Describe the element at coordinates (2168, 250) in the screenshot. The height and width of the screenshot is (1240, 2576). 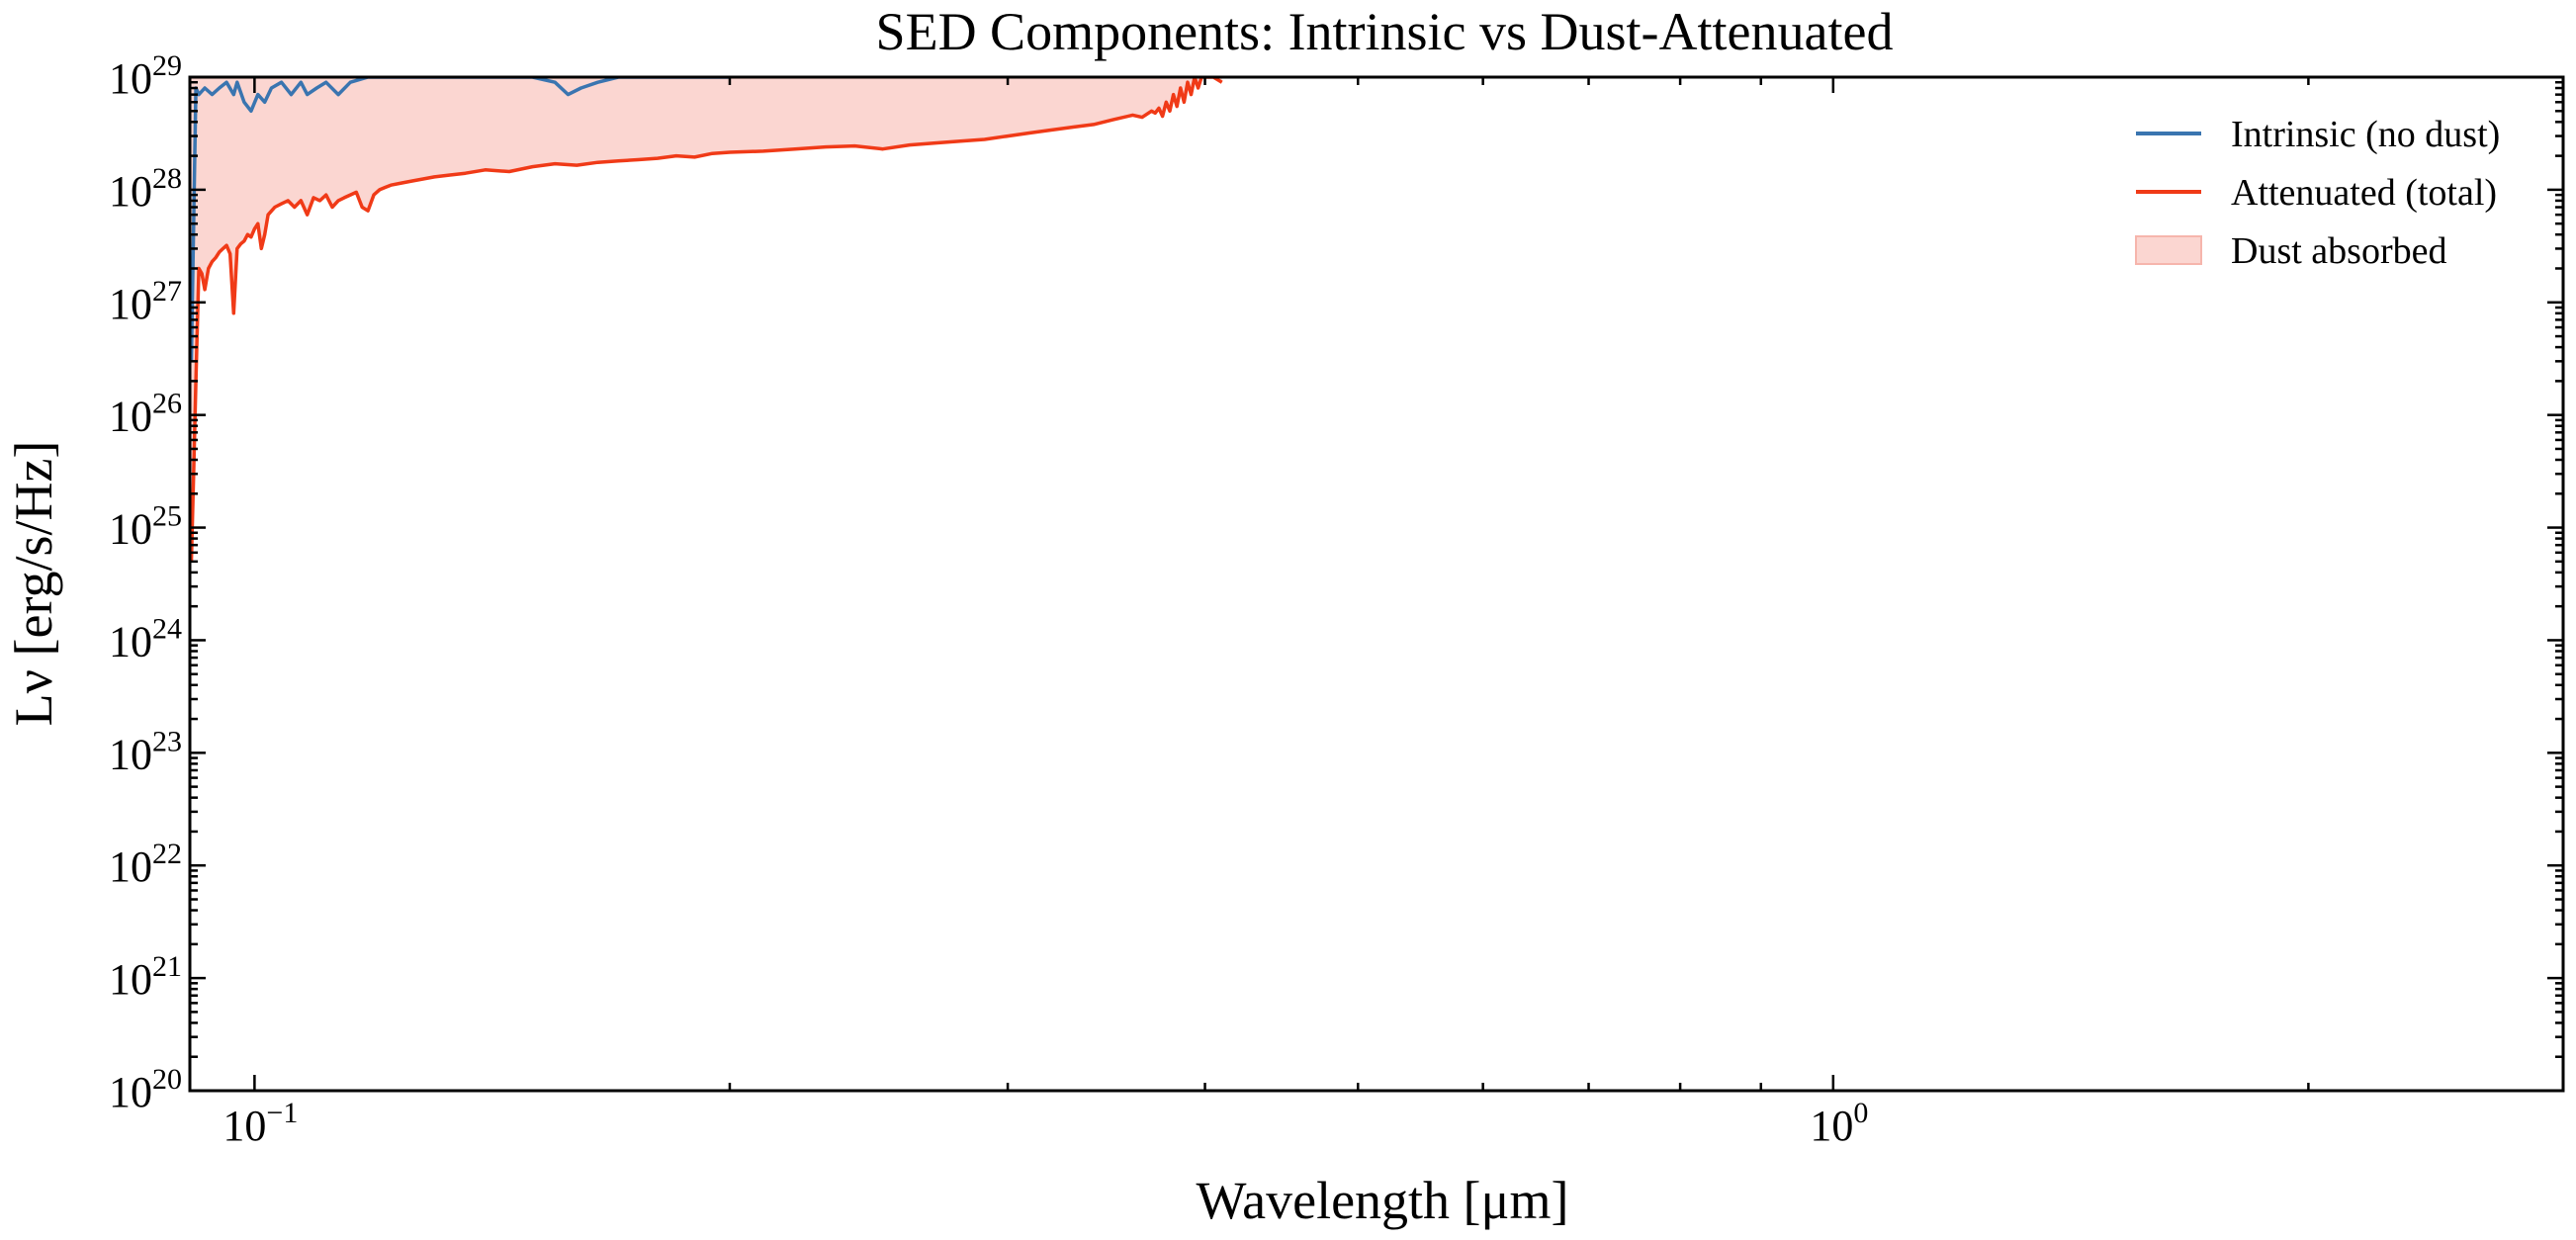
I see `legend-swatch` at that location.